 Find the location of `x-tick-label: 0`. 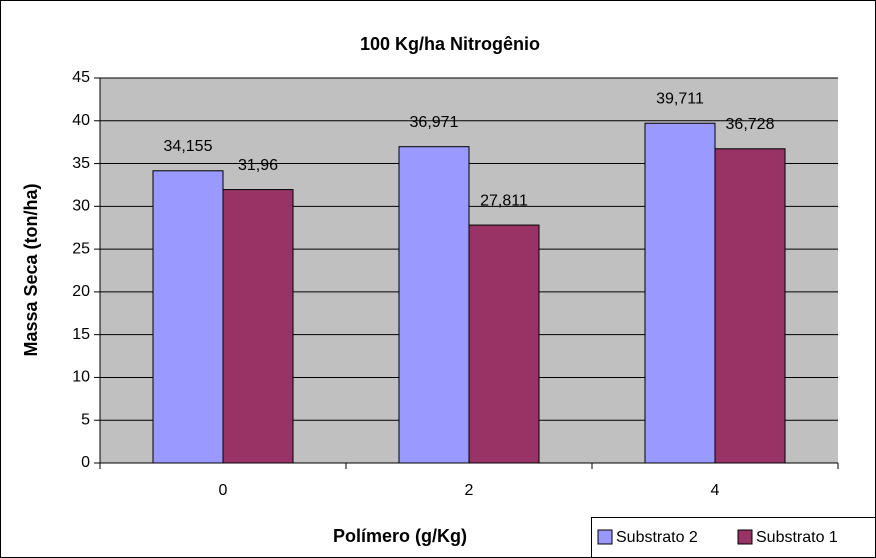

x-tick-label: 0 is located at coordinates (223, 490).